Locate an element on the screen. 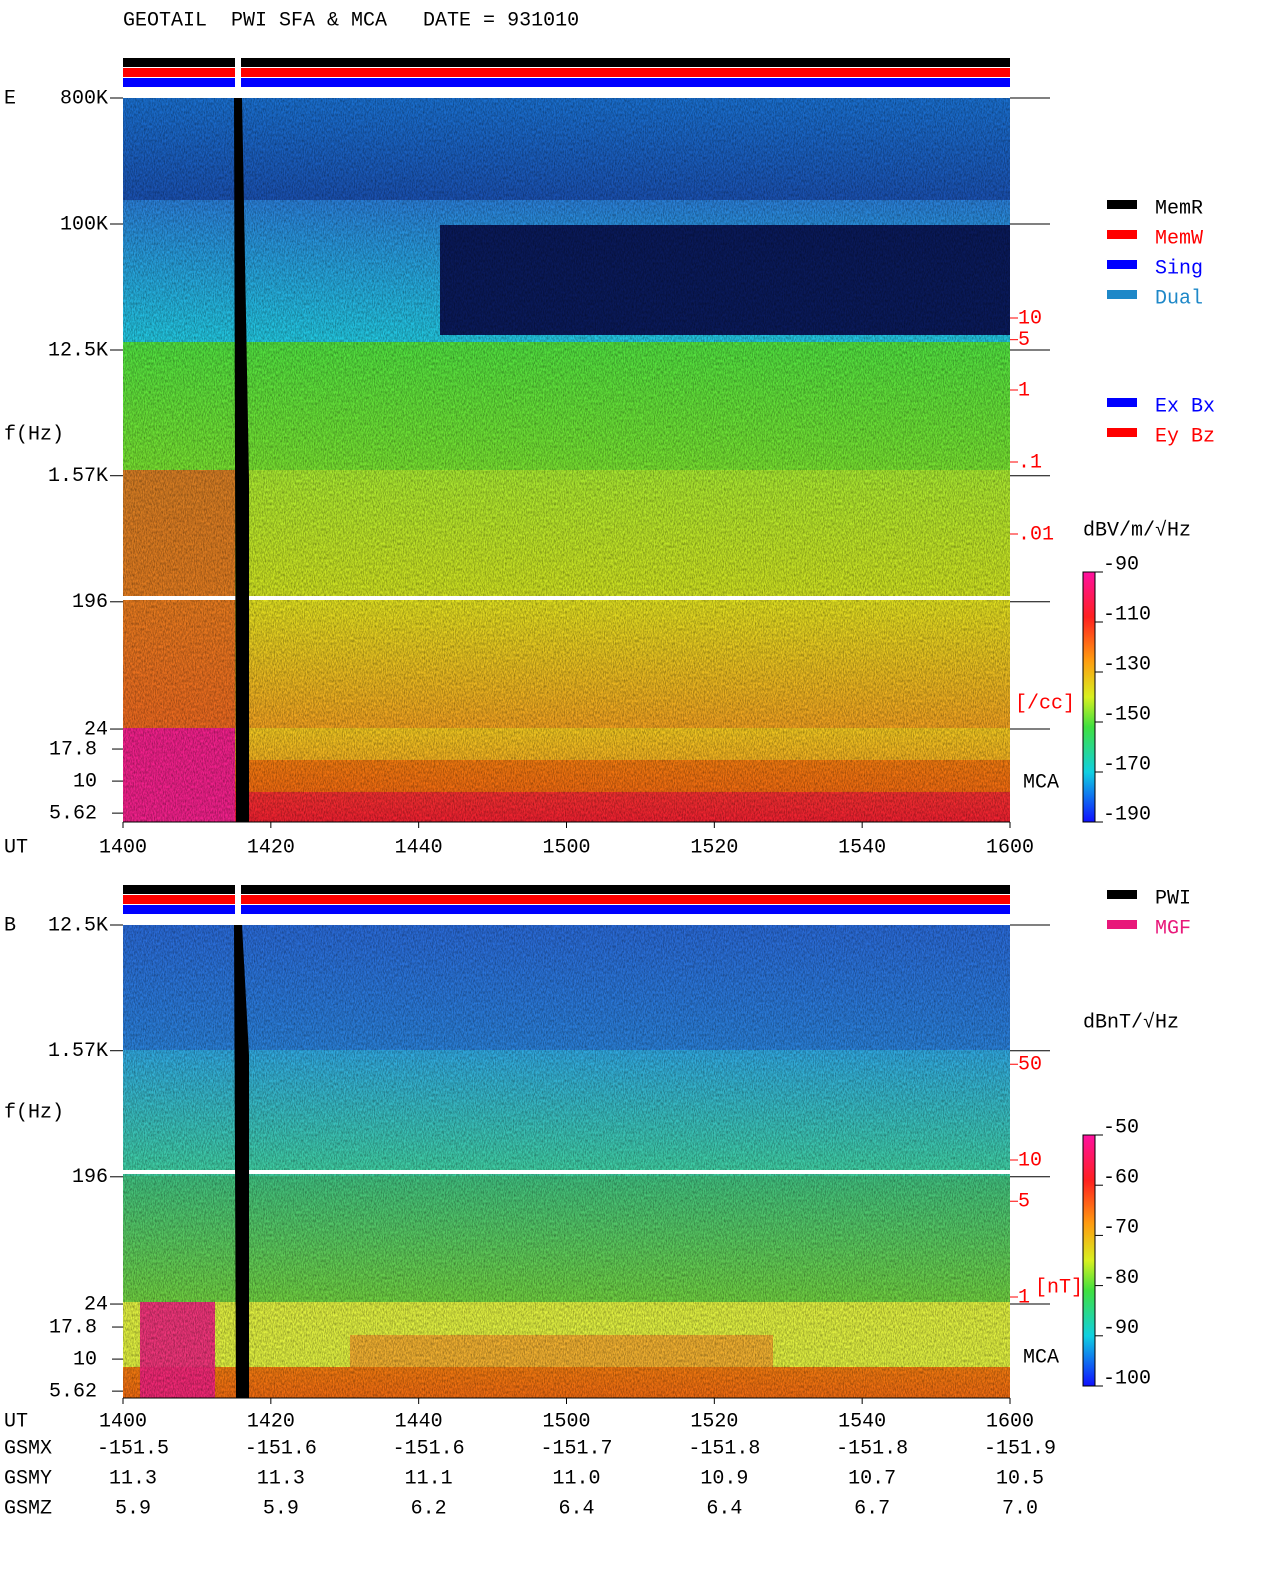 This screenshot has height=1593, width=1280. ephemeris-label: GSMX is located at coordinates (28, 1448).